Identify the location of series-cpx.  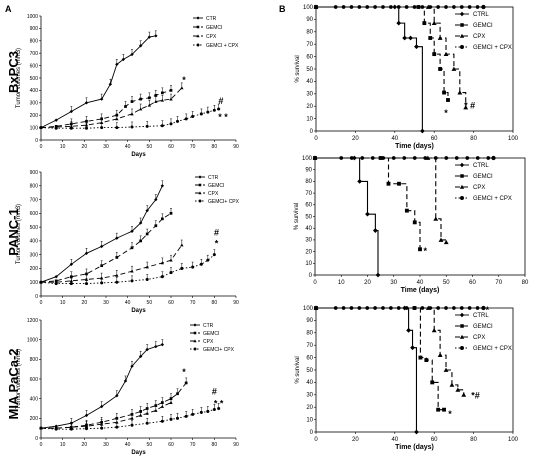
(390, 351).